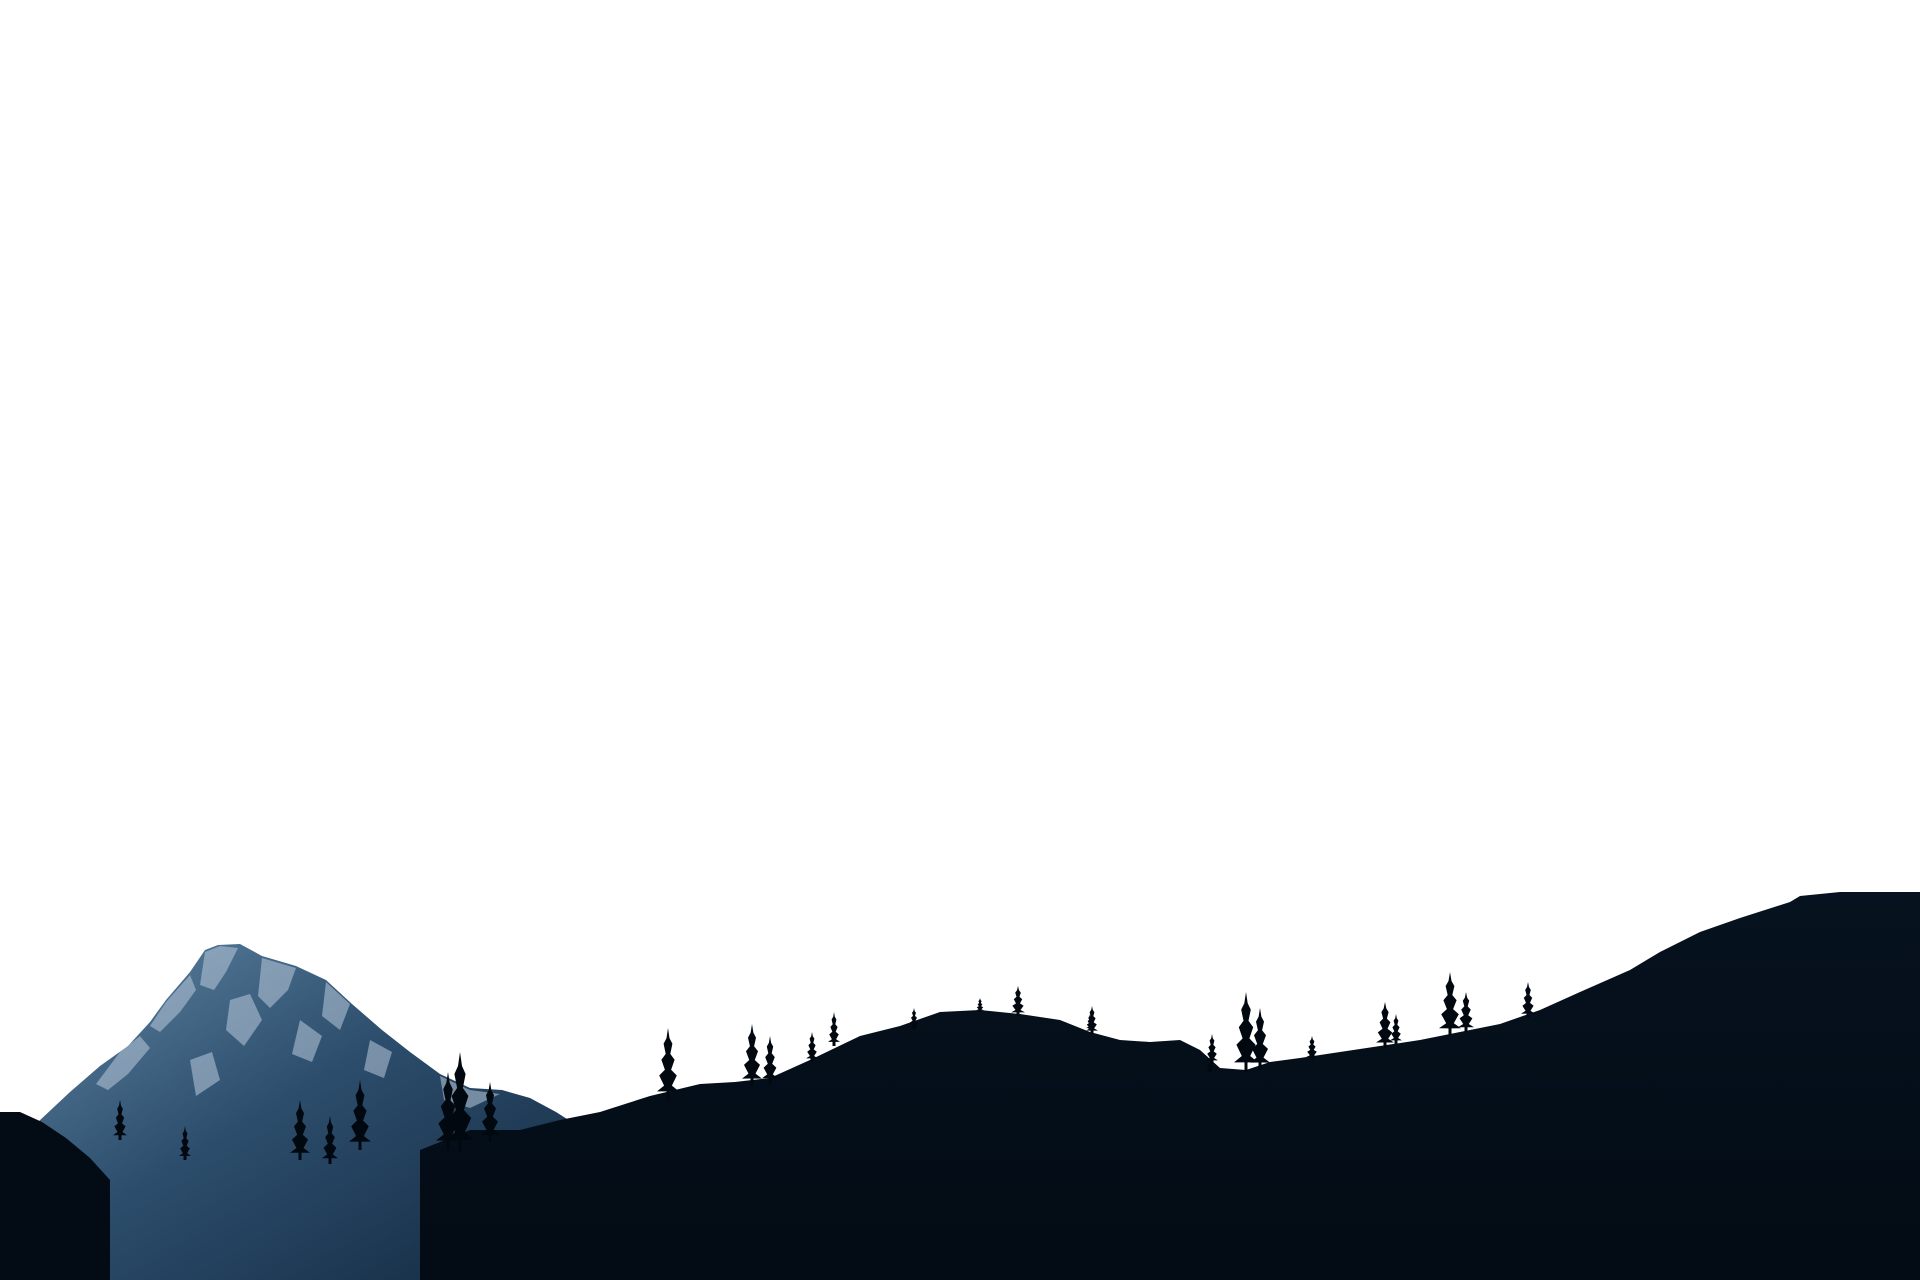 This screenshot has height=1280, width=1920. What do you see at coordinates (824, 1068) in the screenshot?
I see `conifer-trees` at bounding box center [824, 1068].